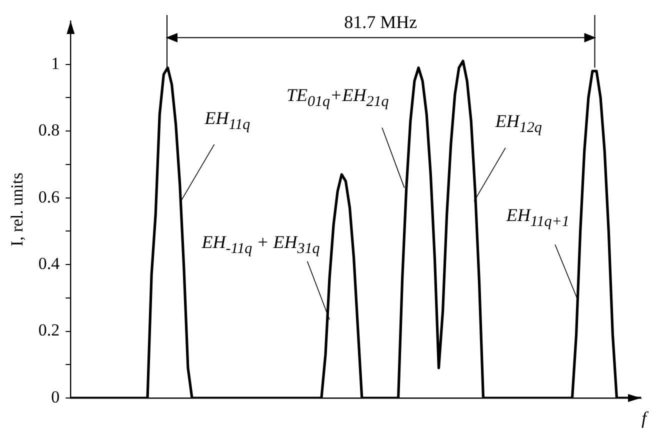 The image size is (655, 434). Describe the element at coordinates (261, 244) in the screenshot. I see `annotation: EH$_{-11q}$ + EH$_{31q}$` at that location.